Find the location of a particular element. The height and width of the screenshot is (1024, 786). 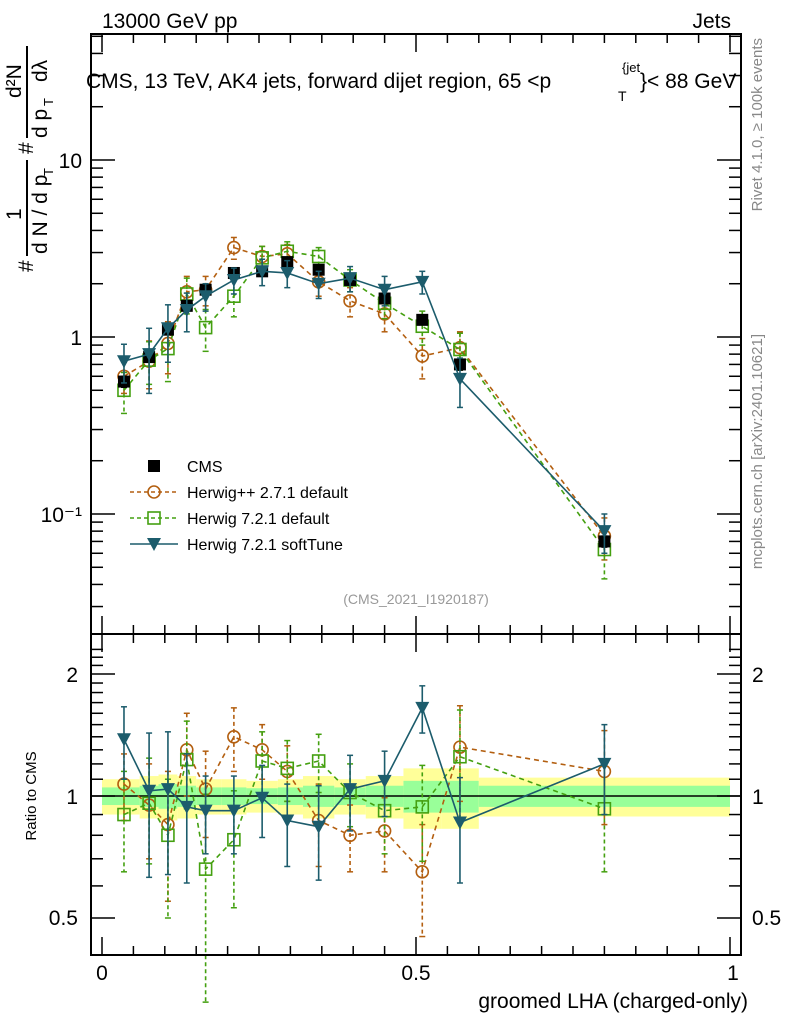

header-left: 13000 GeV pp is located at coordinates (169, 21).